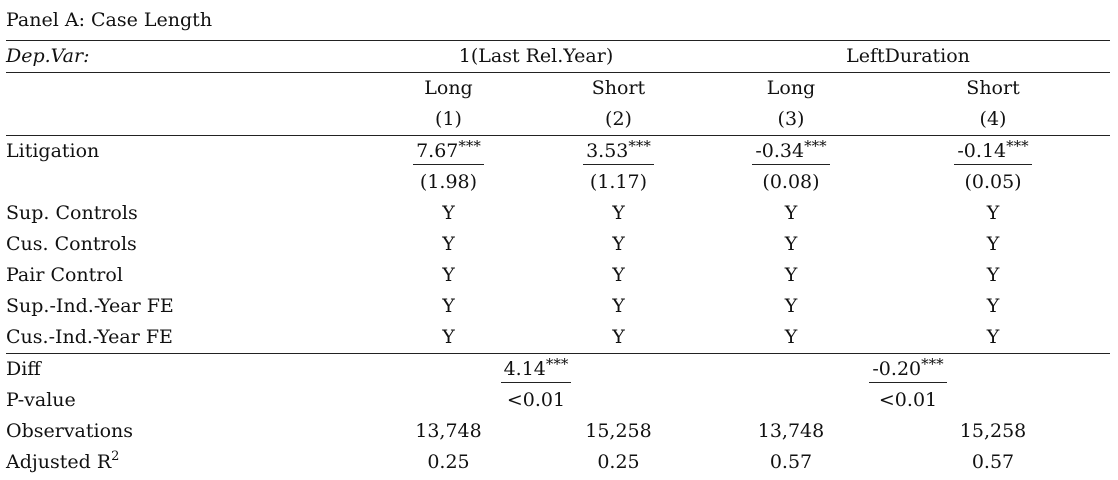  What do you see at coordinates (993, 182) in the screenshot?
I see `se-4: (0.05)` at bounding box center [993, 182].